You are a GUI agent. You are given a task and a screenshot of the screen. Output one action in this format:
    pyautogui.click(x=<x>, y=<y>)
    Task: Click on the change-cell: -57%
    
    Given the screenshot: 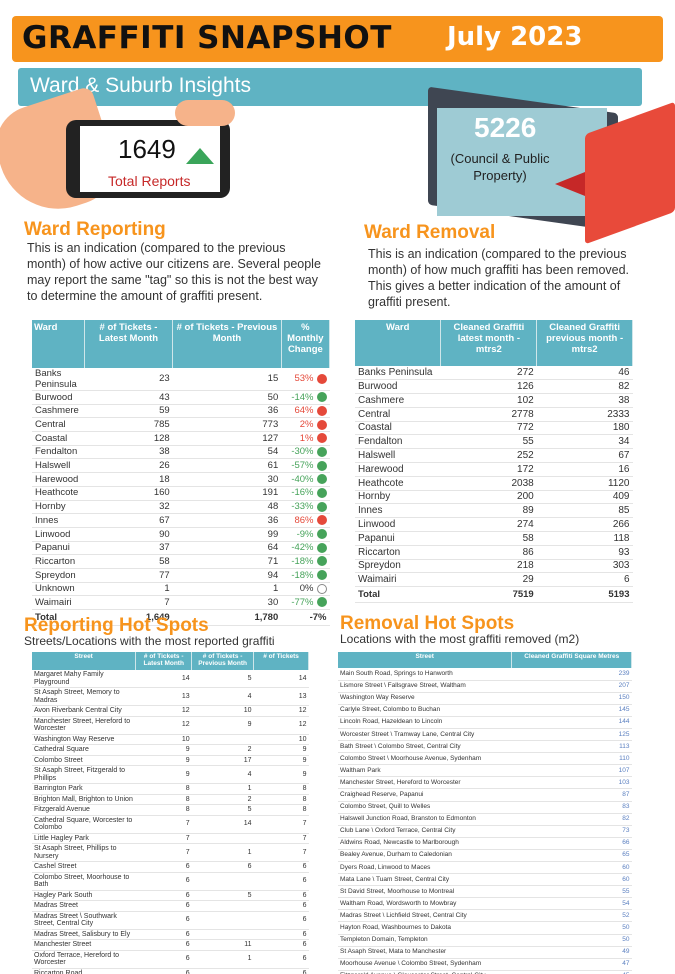 What is the action you would take?
    pyautogui.click(x=305, y=466)
    